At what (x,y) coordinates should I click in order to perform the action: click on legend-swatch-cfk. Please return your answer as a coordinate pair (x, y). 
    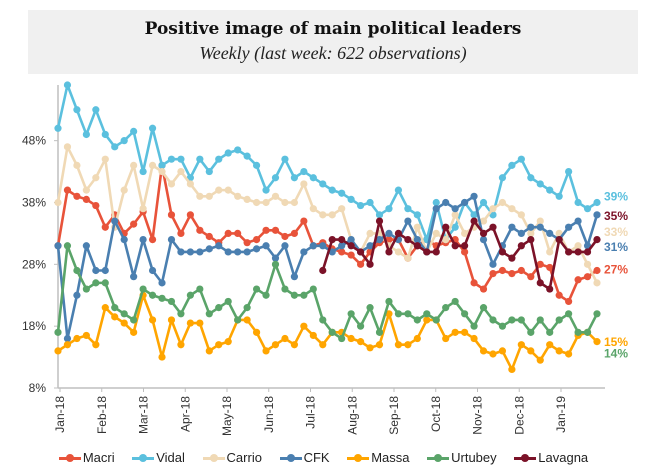
    Looking at the image, I should click on (290, 458).